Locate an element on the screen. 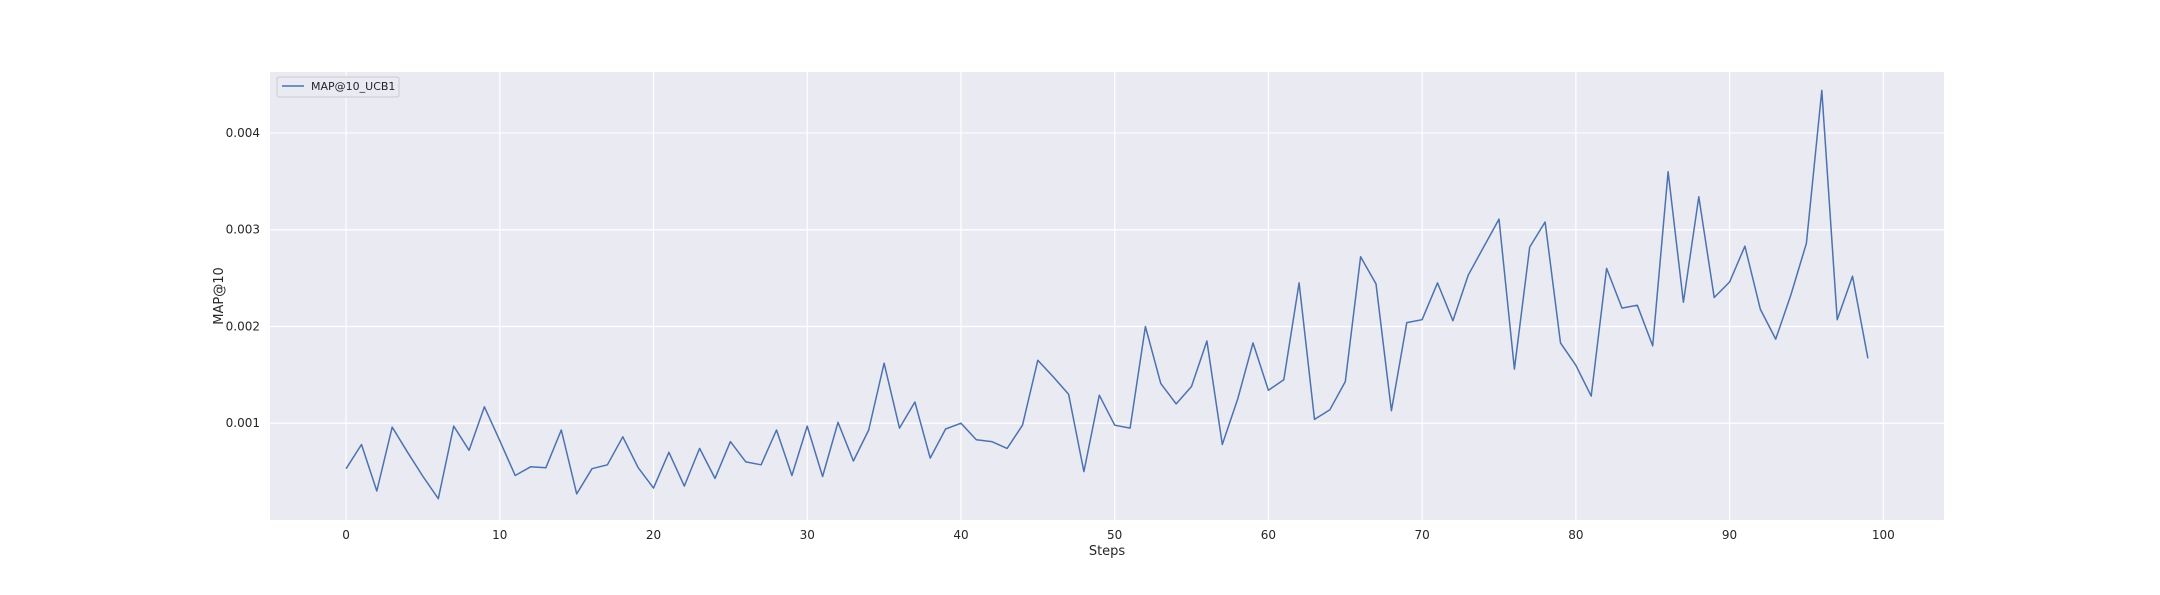 This screenshot has width=2160, height=595. x-tick-label: 100 is located at coordinates (1883, 535).